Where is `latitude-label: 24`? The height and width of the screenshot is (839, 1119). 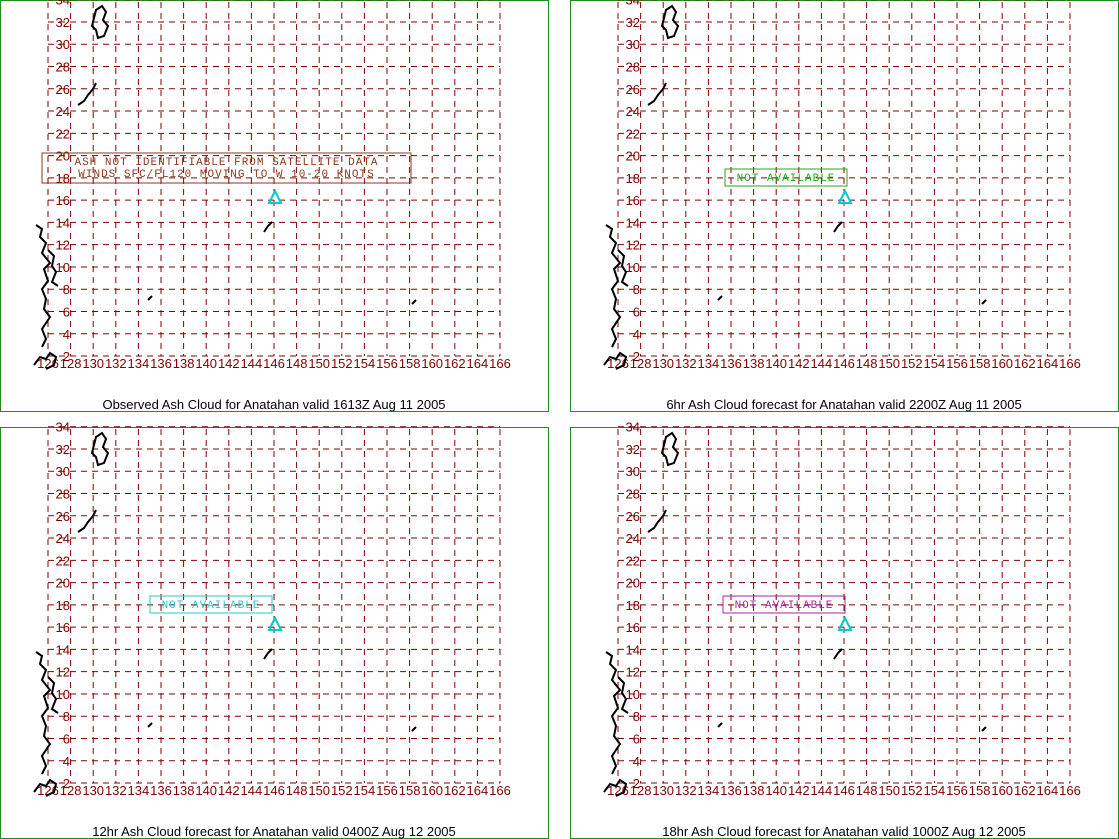
latitude-label: 24 is located at coordinates (63, 111).